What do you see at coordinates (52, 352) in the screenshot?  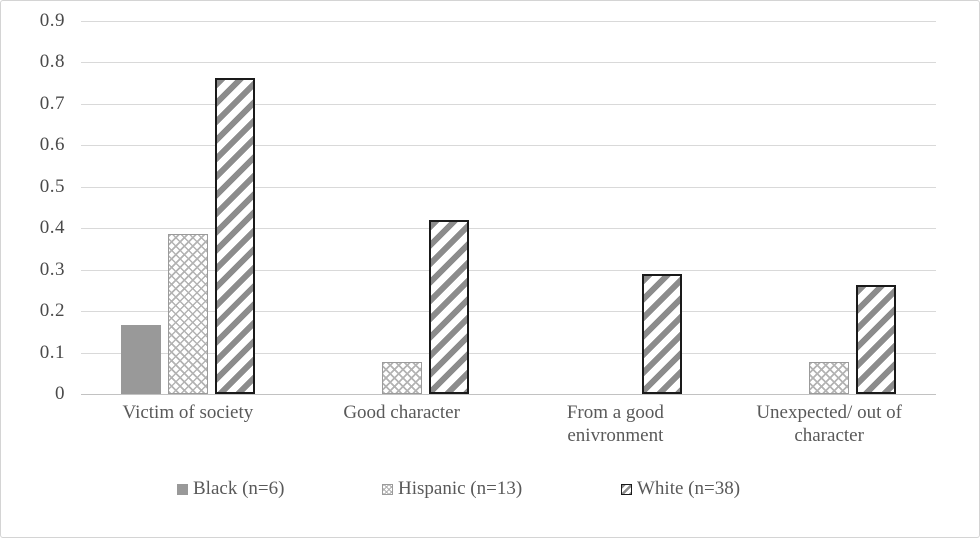 I see `y-tick-label: 0.1` at bounding box center [52, 352].